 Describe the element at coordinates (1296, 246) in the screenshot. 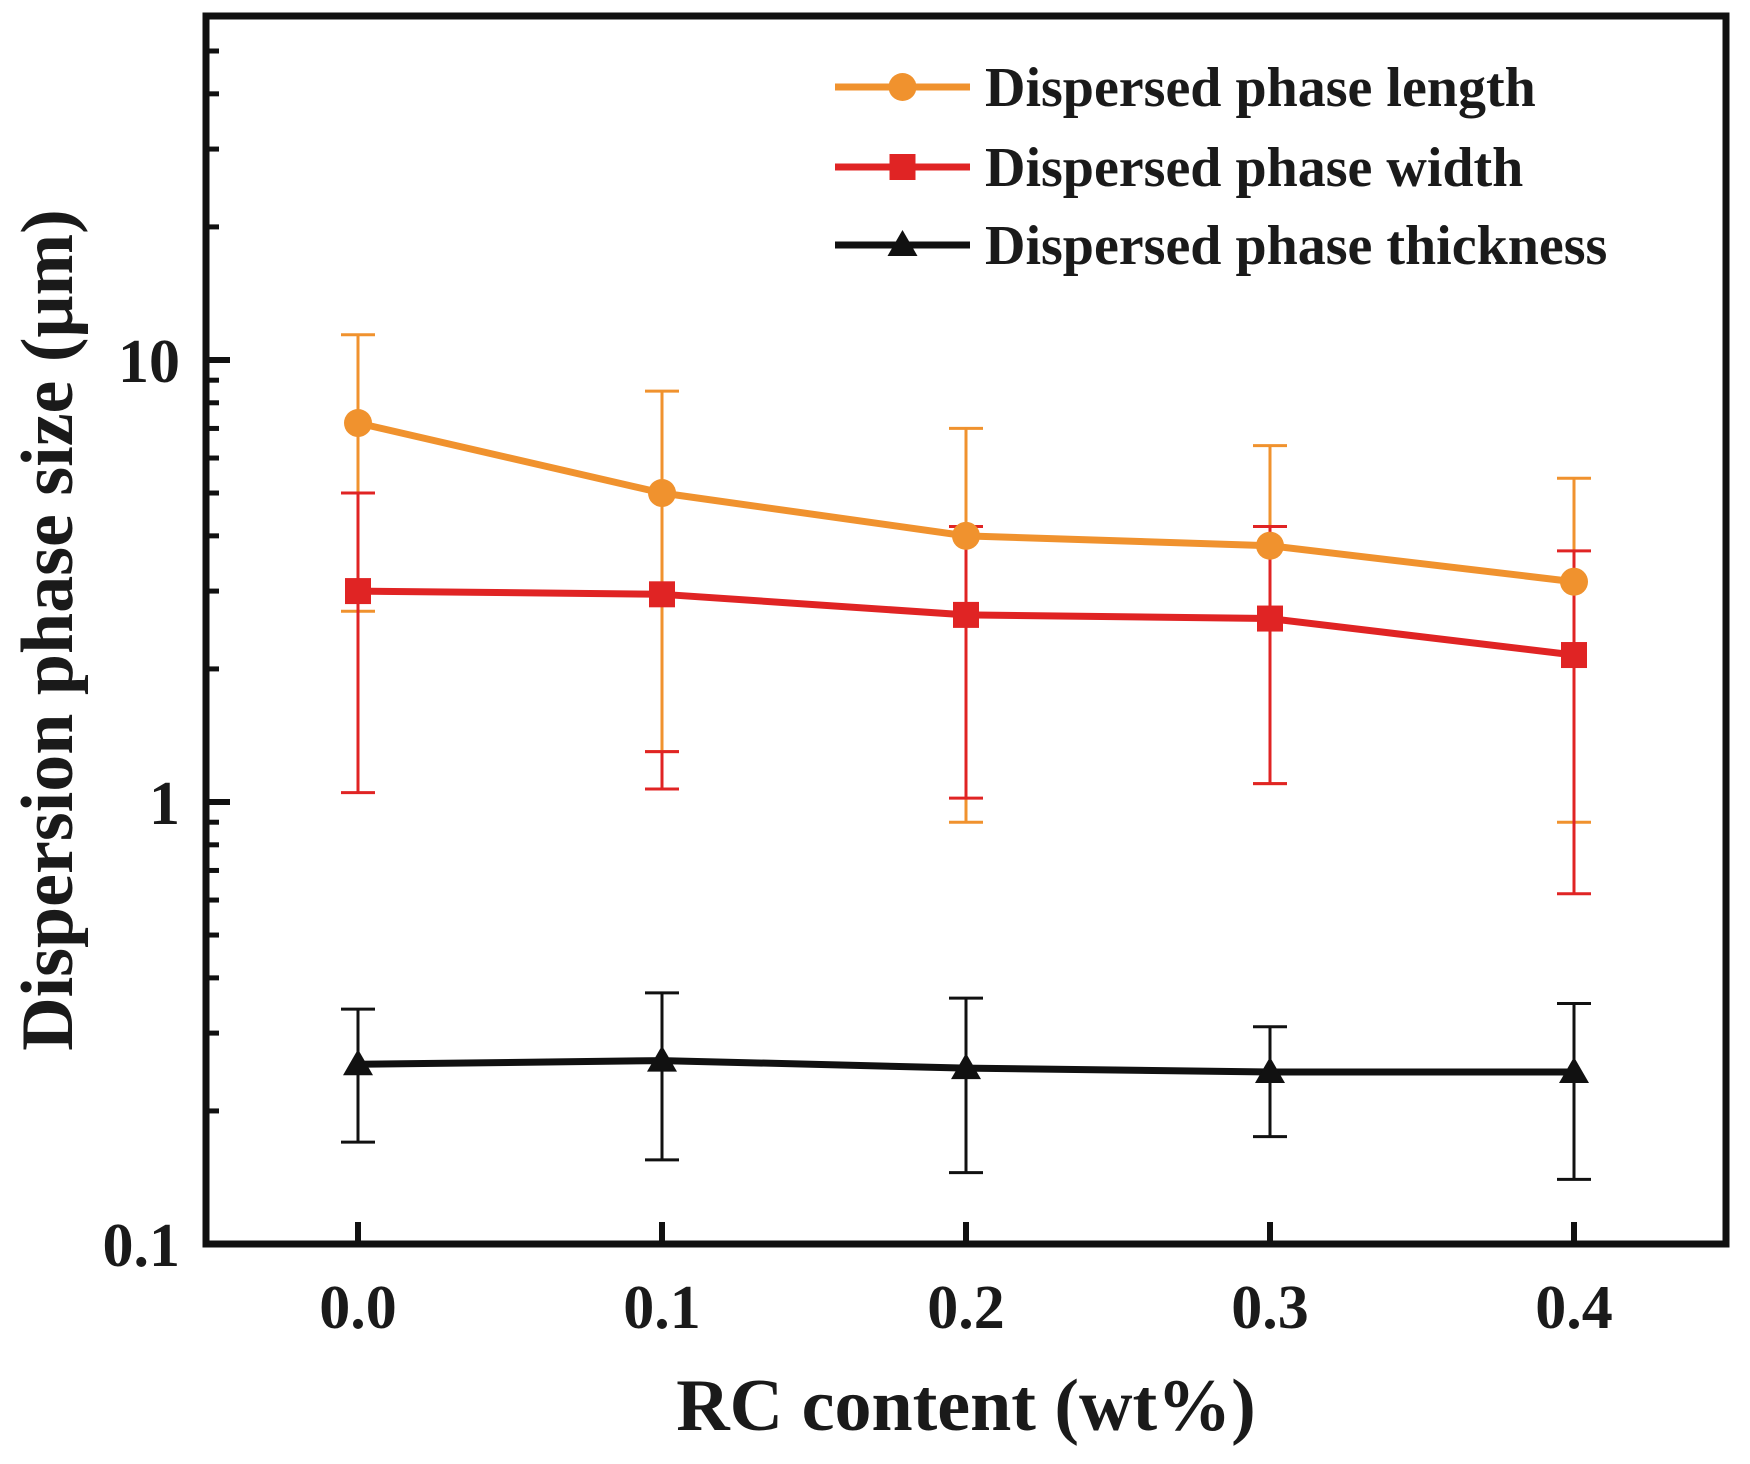

I see `legend-label: Dispersed phase thickness` at that location.